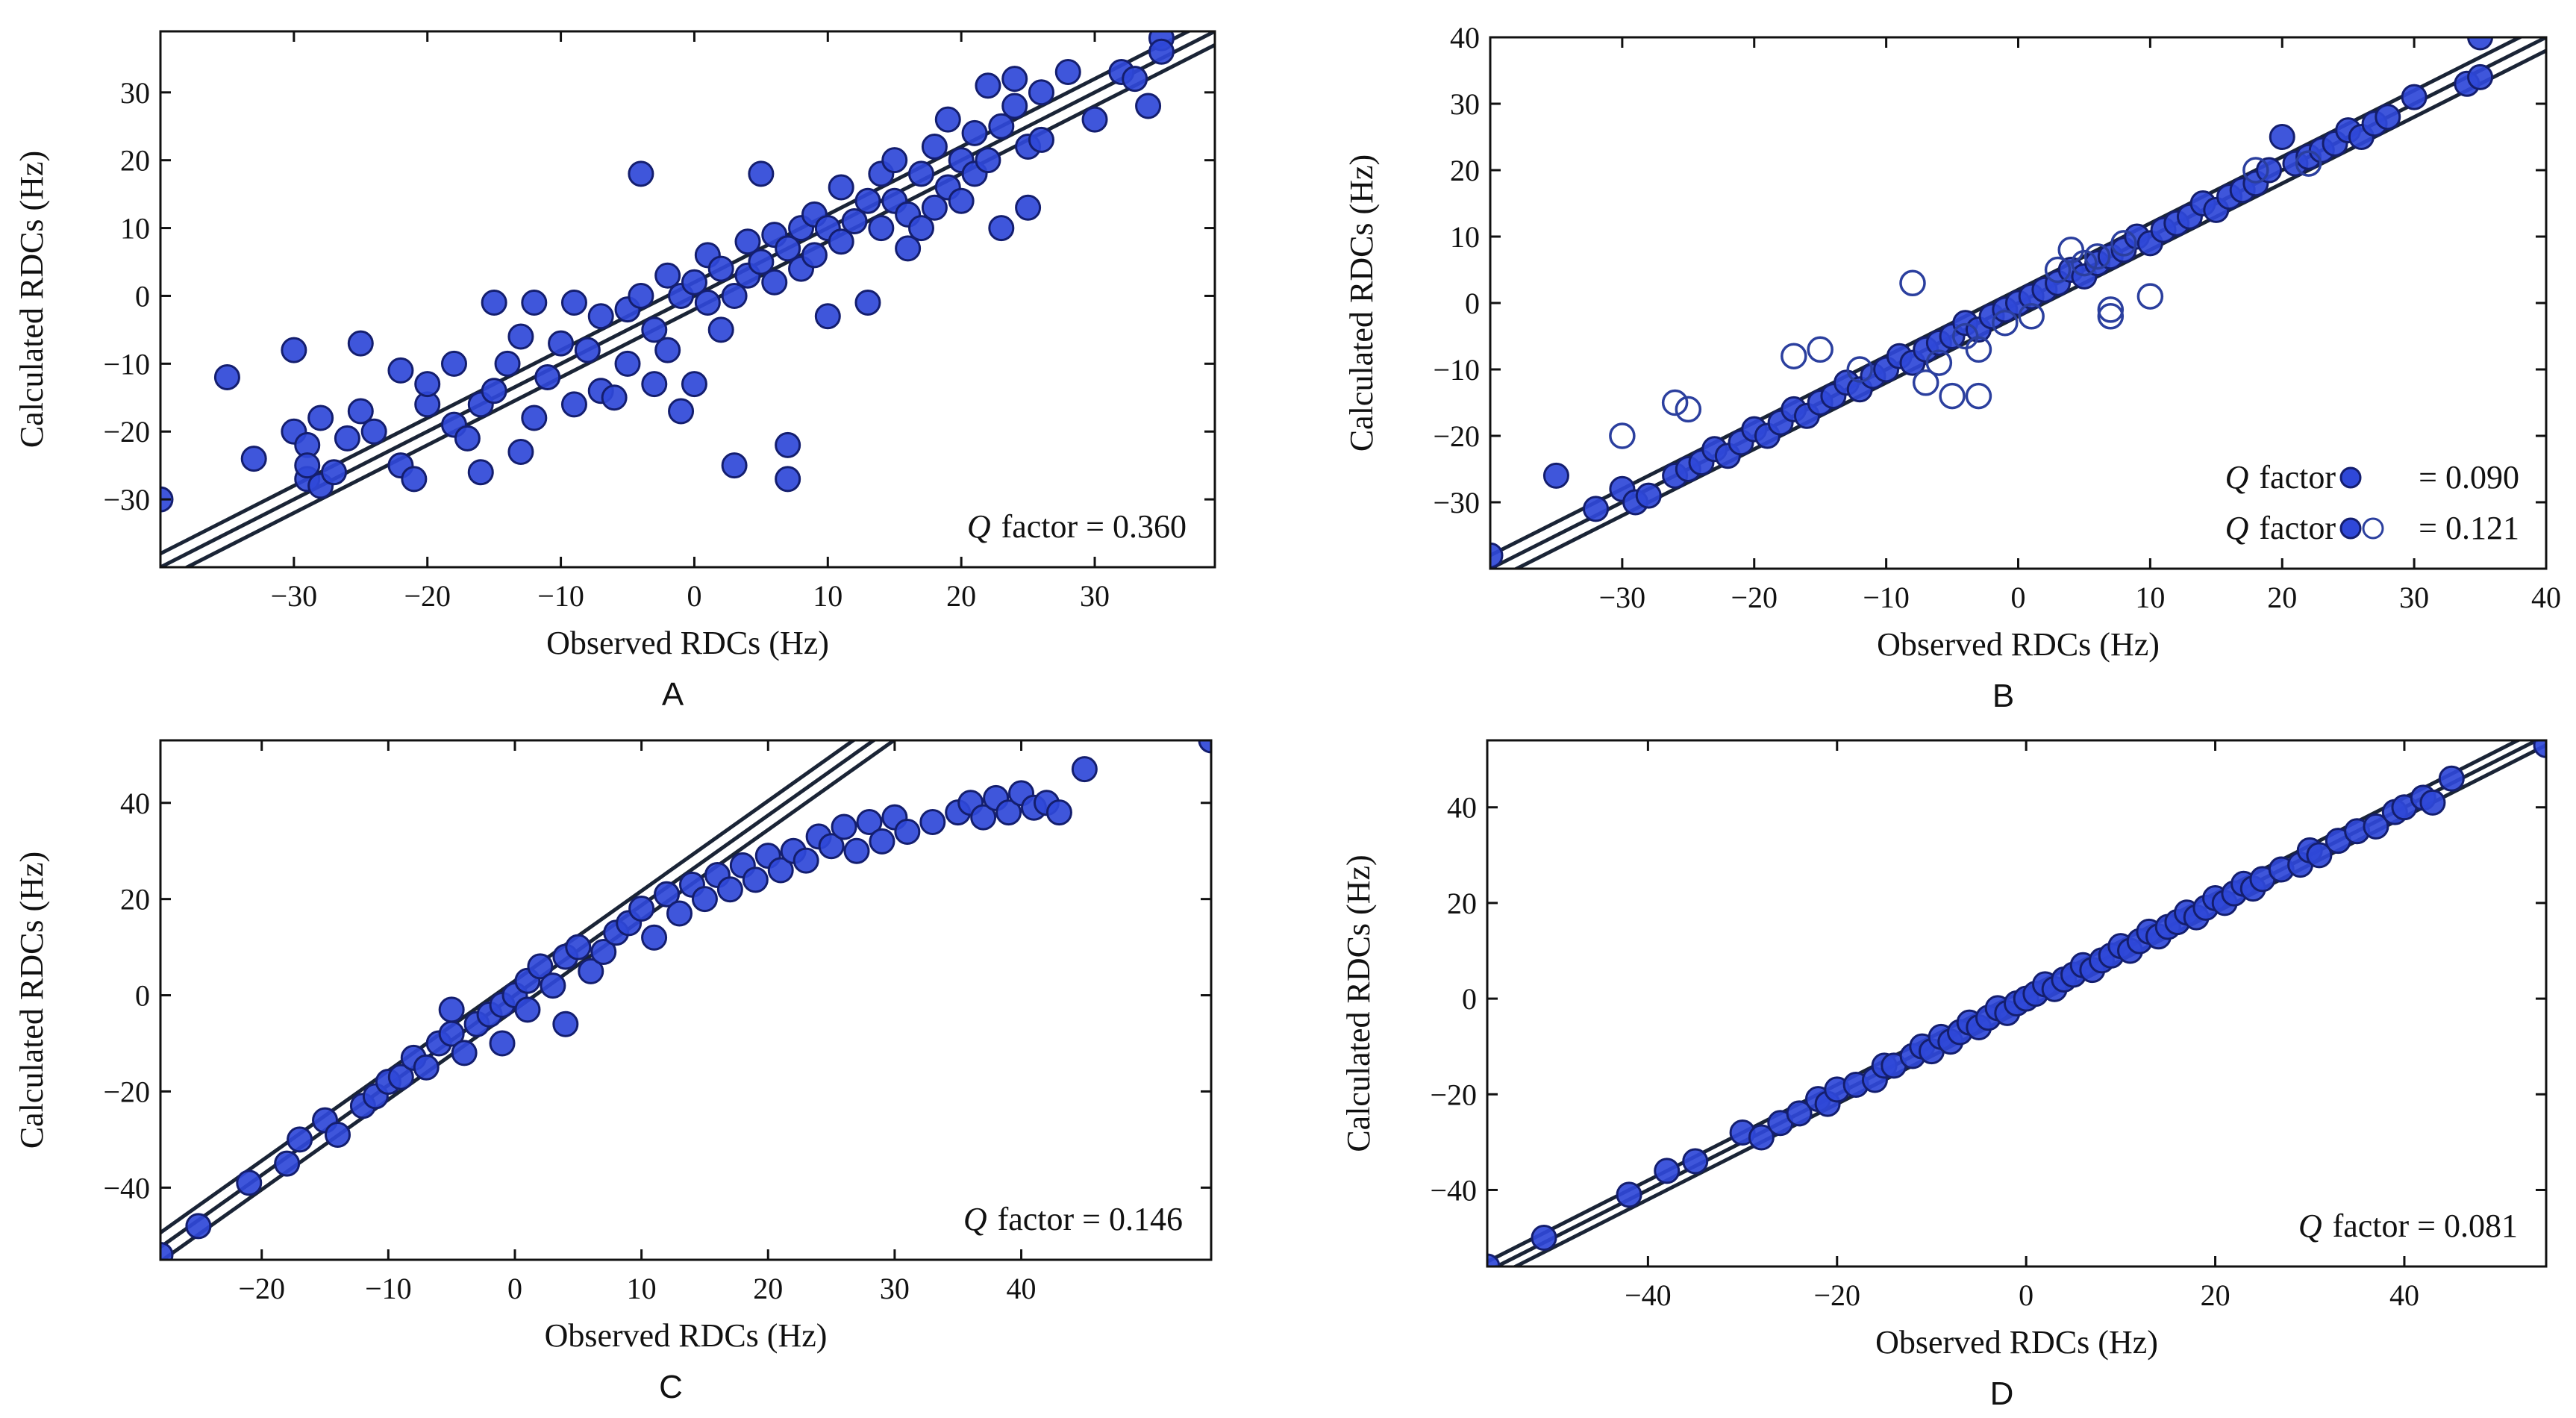  What do you see at coordinates (135, 93) in the screenshot?
I see `y-tick-label: 30` at bounding box center [135, 93].